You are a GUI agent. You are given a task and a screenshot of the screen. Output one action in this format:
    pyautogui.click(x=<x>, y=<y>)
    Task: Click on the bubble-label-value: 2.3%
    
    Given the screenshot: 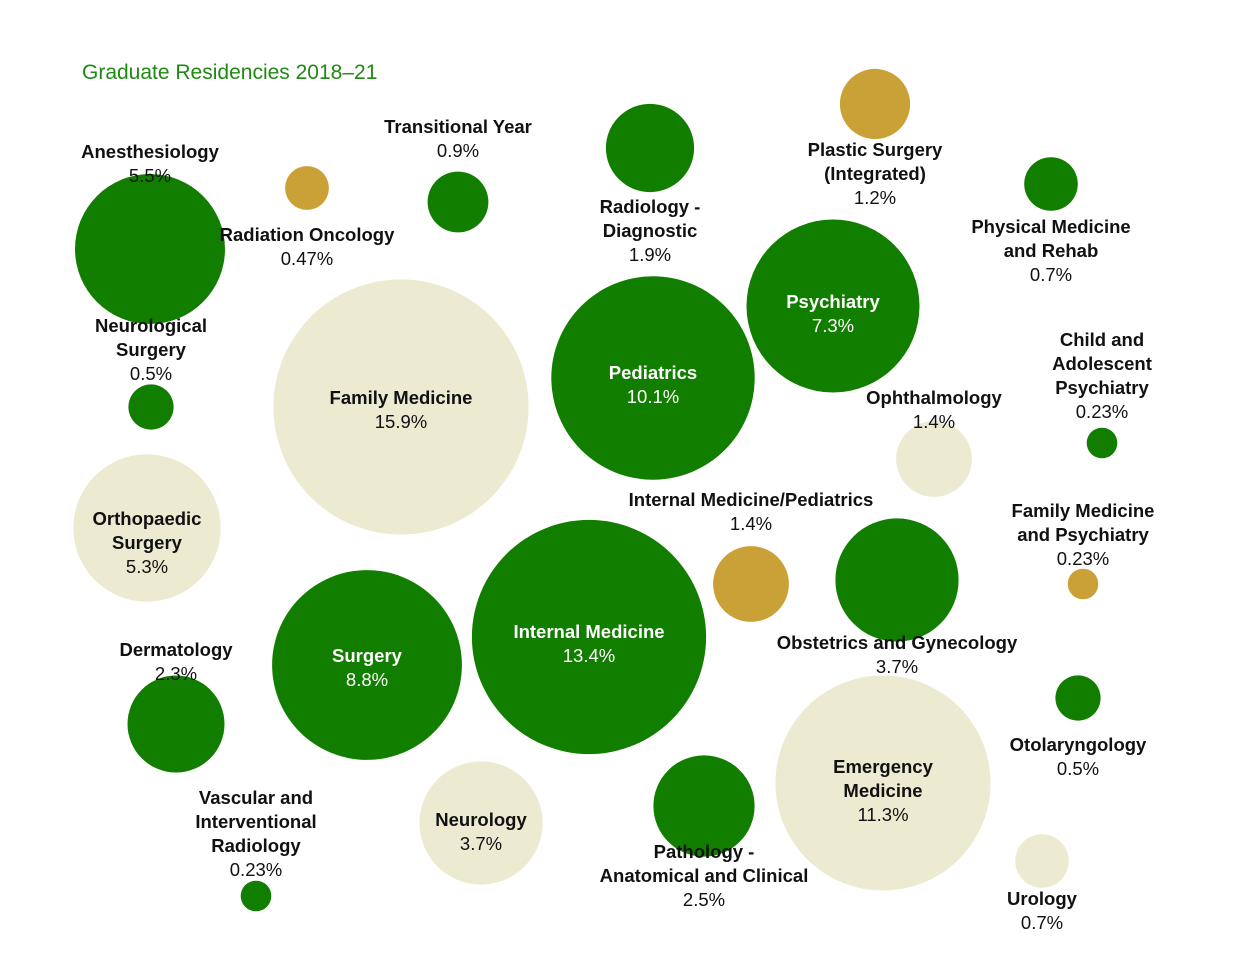 What is the action you would take?
    pyautogui.click(x=176, y=673)
    